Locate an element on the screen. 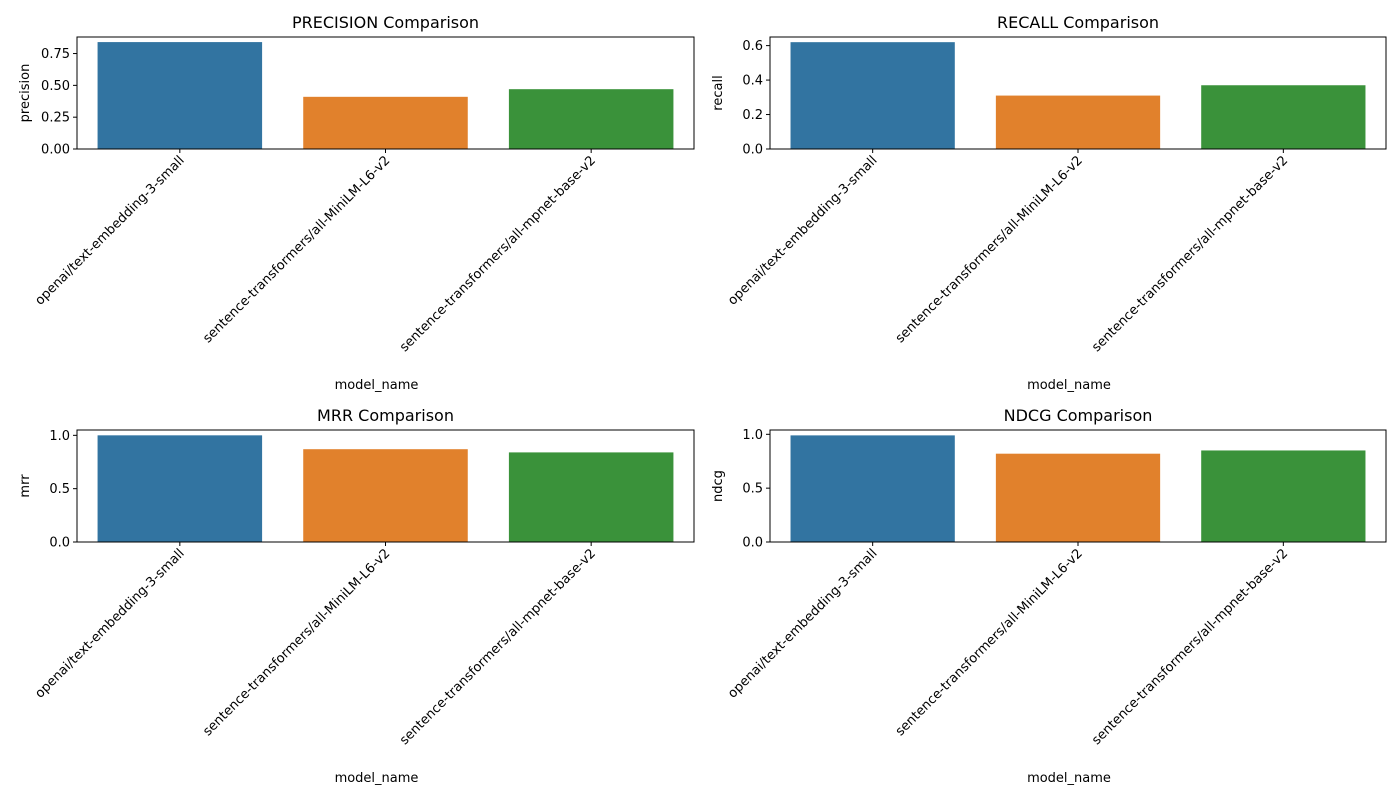 The image size is (1400, 800). chart-title: RECALL Comparison is located at coordinates (1078, 22).